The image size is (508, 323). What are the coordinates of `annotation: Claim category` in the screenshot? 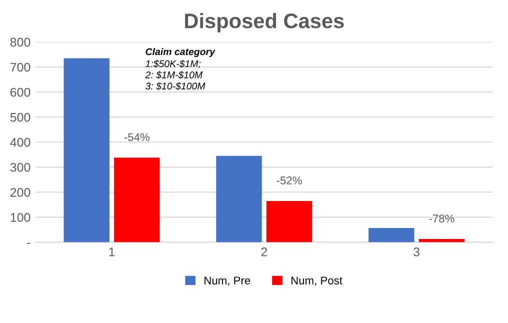 It's located at (181, 53).